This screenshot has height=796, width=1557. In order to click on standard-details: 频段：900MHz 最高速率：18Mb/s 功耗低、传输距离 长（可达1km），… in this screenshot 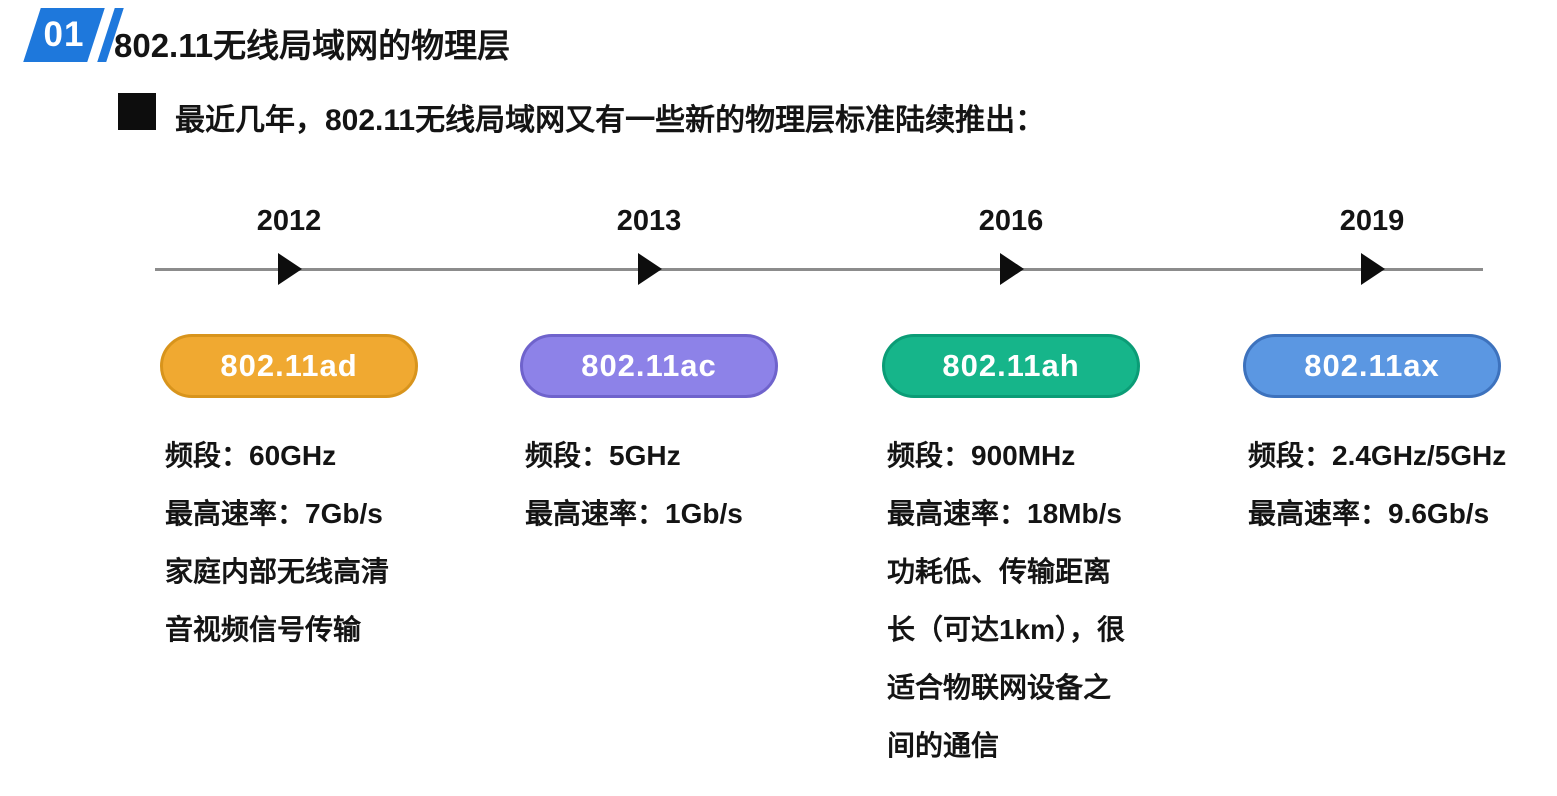, I will do `click(1006, 601)`.